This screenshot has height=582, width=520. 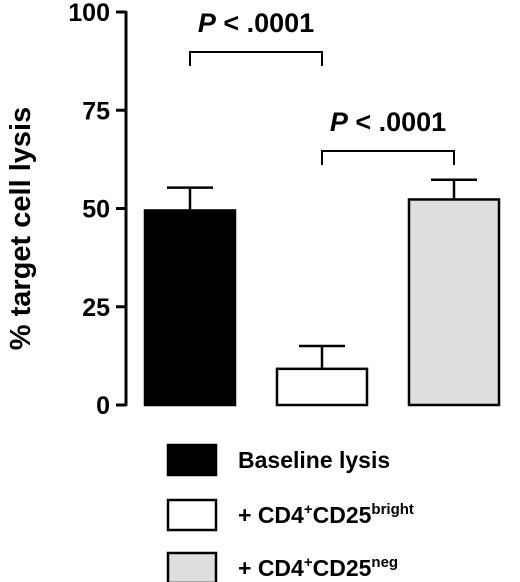 I want to click on legend-label: + CD4+CD25bright, so click(x=326, y=514).